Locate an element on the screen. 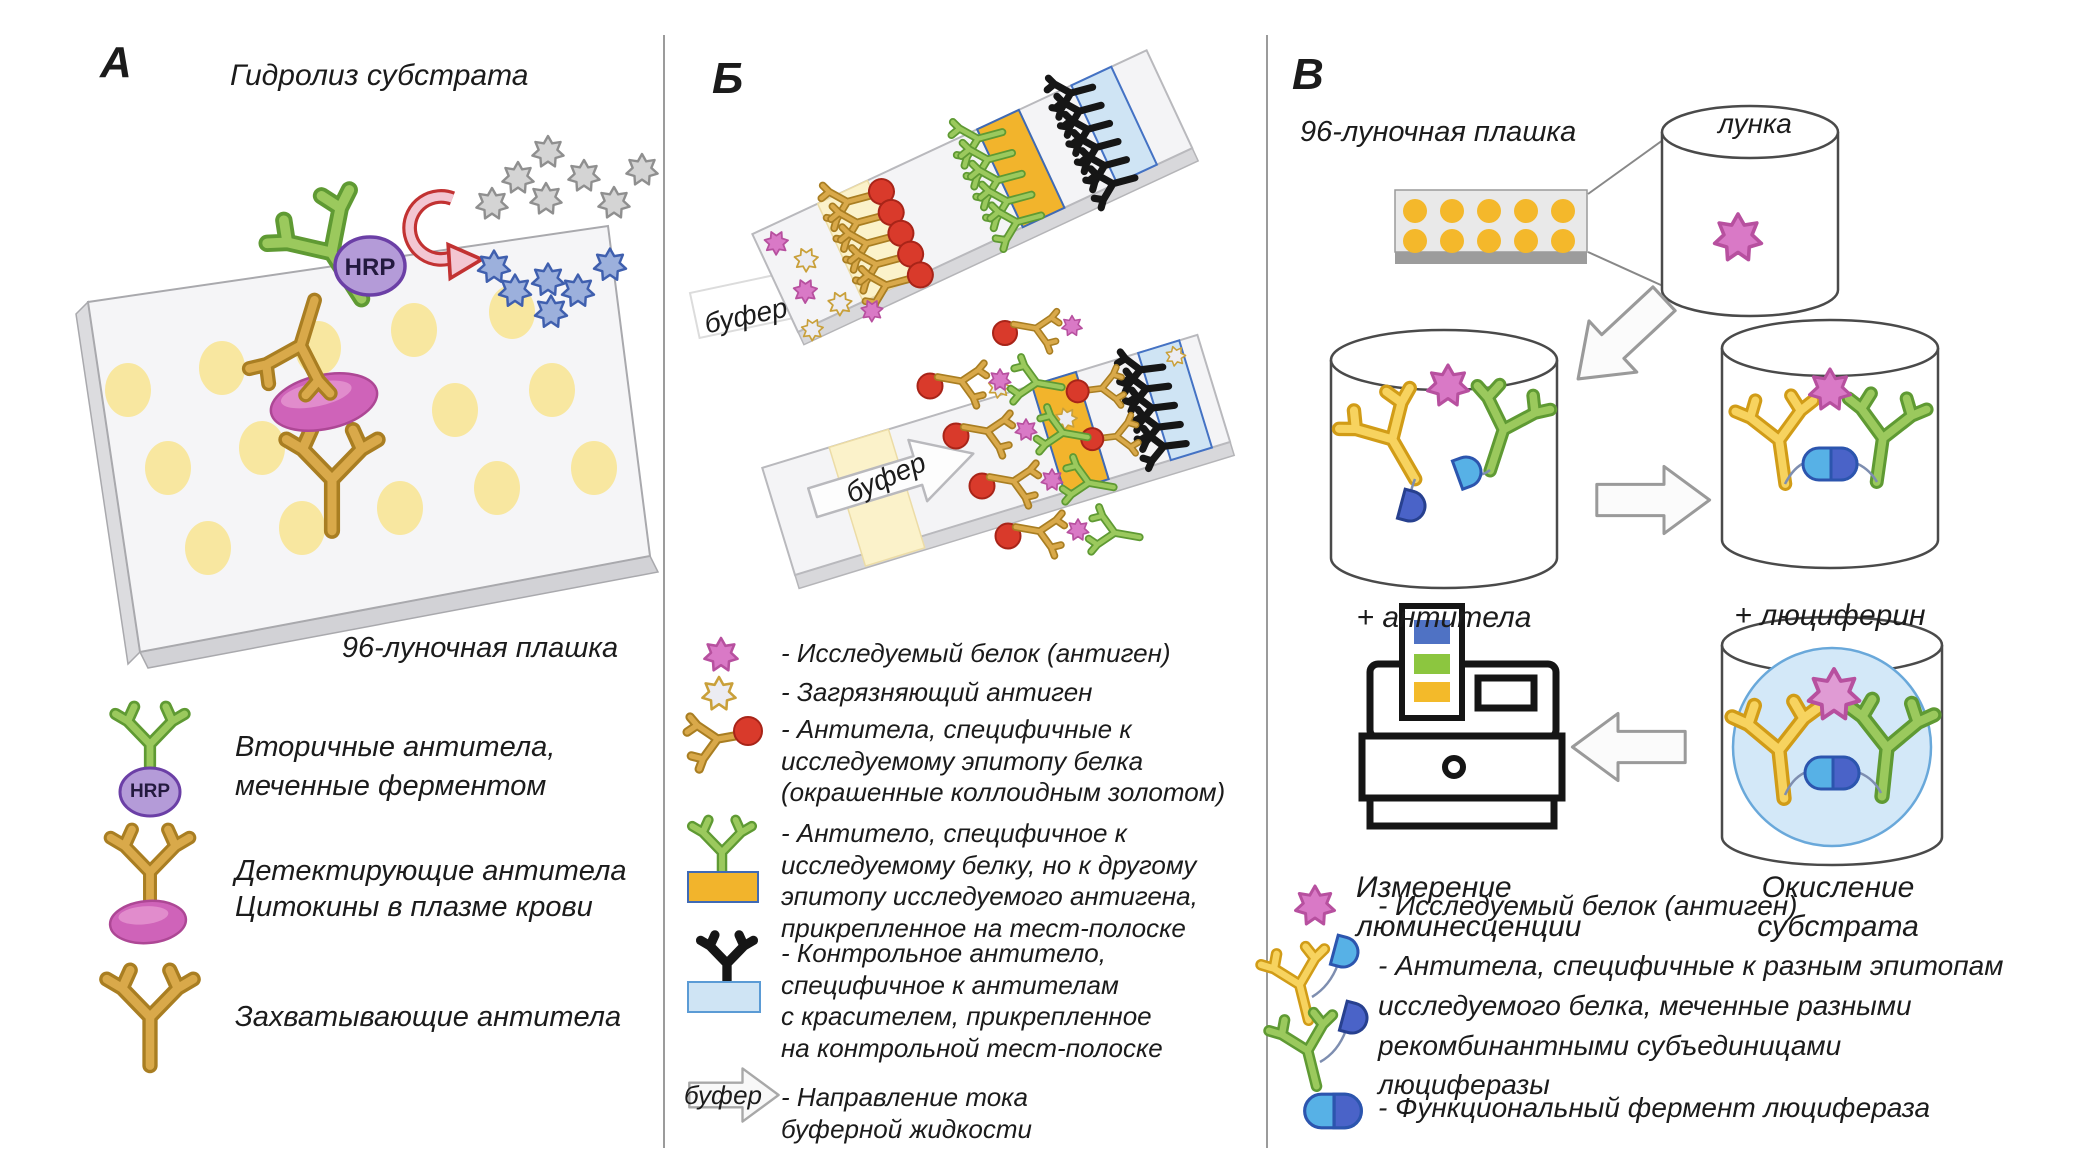 The image size is (2086, 1164). legend-b-arrow-word: буфер is located at coordinates (723, 1095).